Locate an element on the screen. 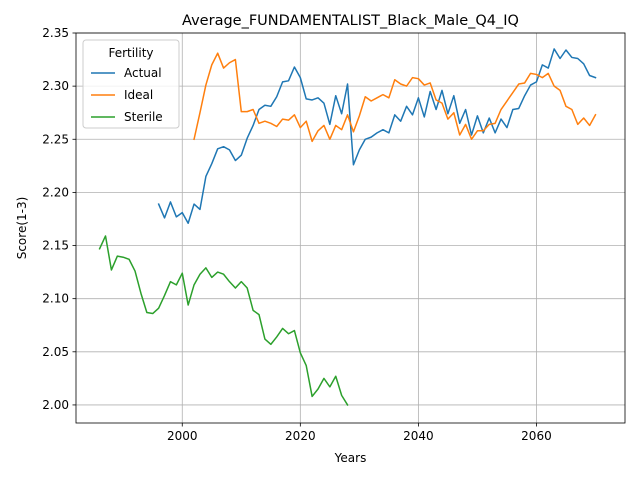  y-tick-label: 2.05 is located at coordinates (55, 352).